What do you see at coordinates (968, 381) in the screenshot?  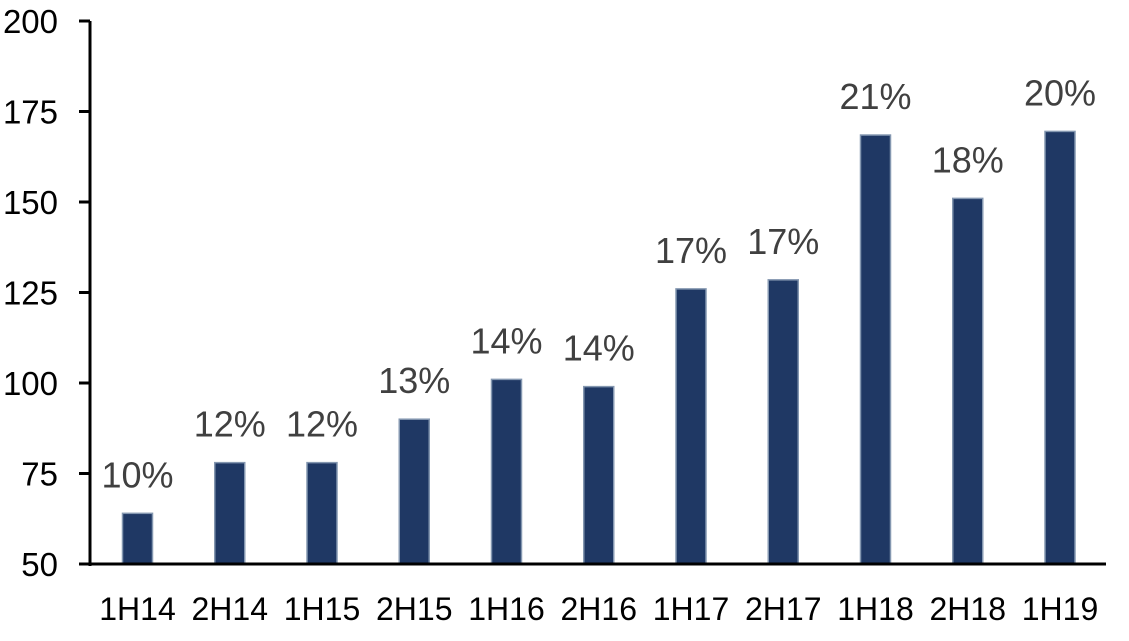 I see `bar-2H18` at bounding box center [968, 381].